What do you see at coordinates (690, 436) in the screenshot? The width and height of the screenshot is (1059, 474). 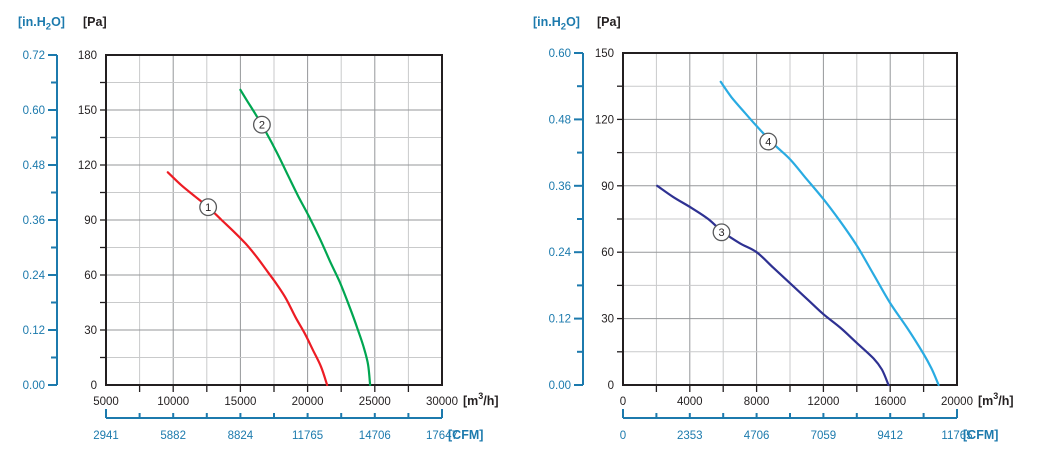 I see `cfm-tick-label: 2353` at bounding box center [690, 436].